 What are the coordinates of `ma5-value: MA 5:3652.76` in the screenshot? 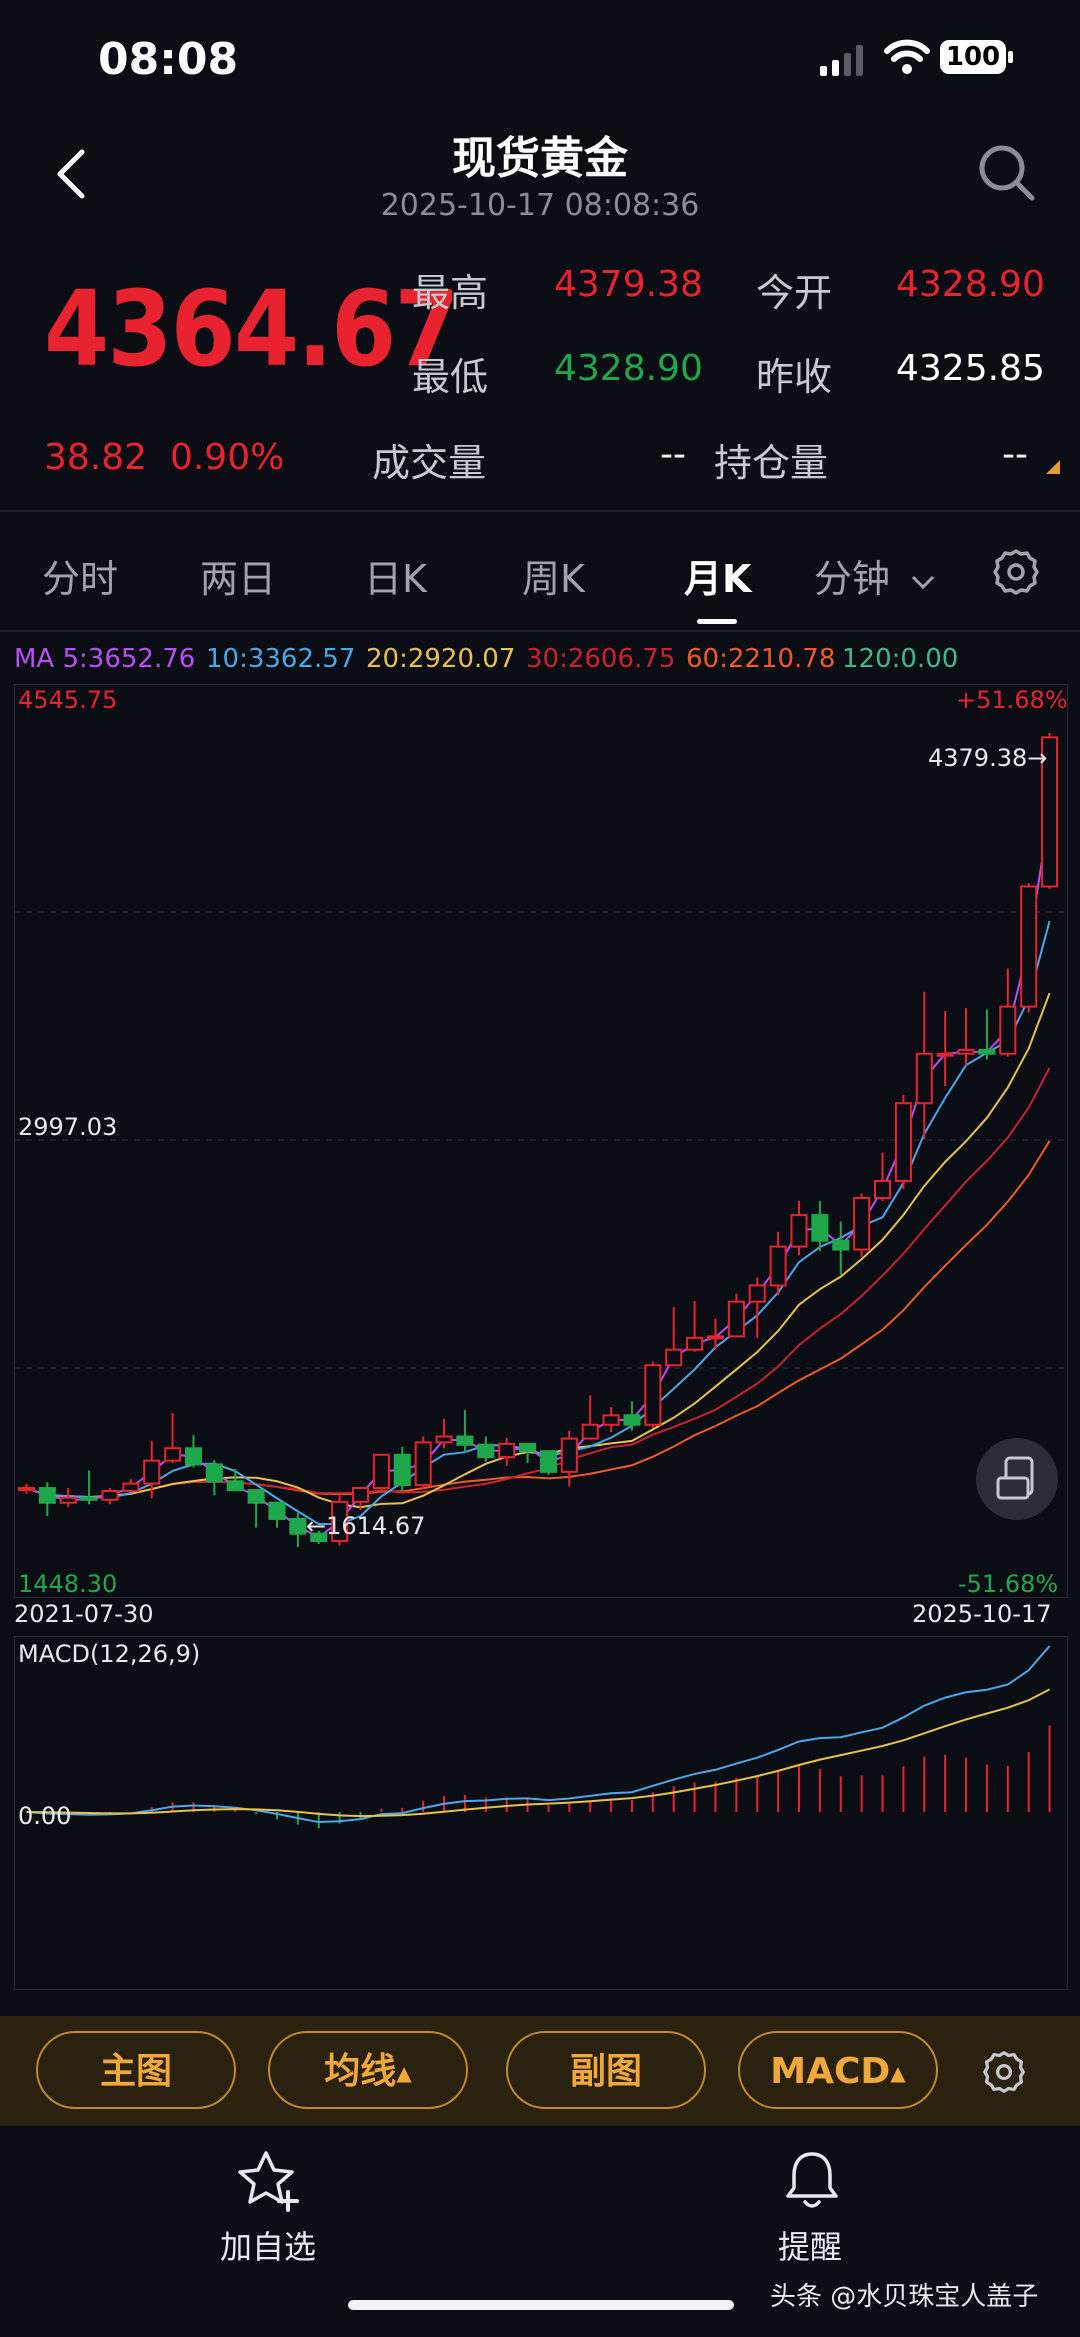 It's located at (105, 659).